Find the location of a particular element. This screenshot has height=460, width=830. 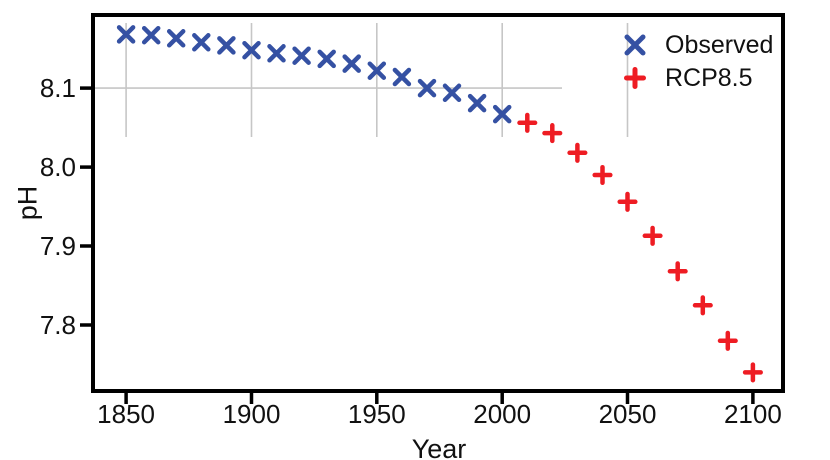

plus-marker-icon is located at coordinates (635, 78).